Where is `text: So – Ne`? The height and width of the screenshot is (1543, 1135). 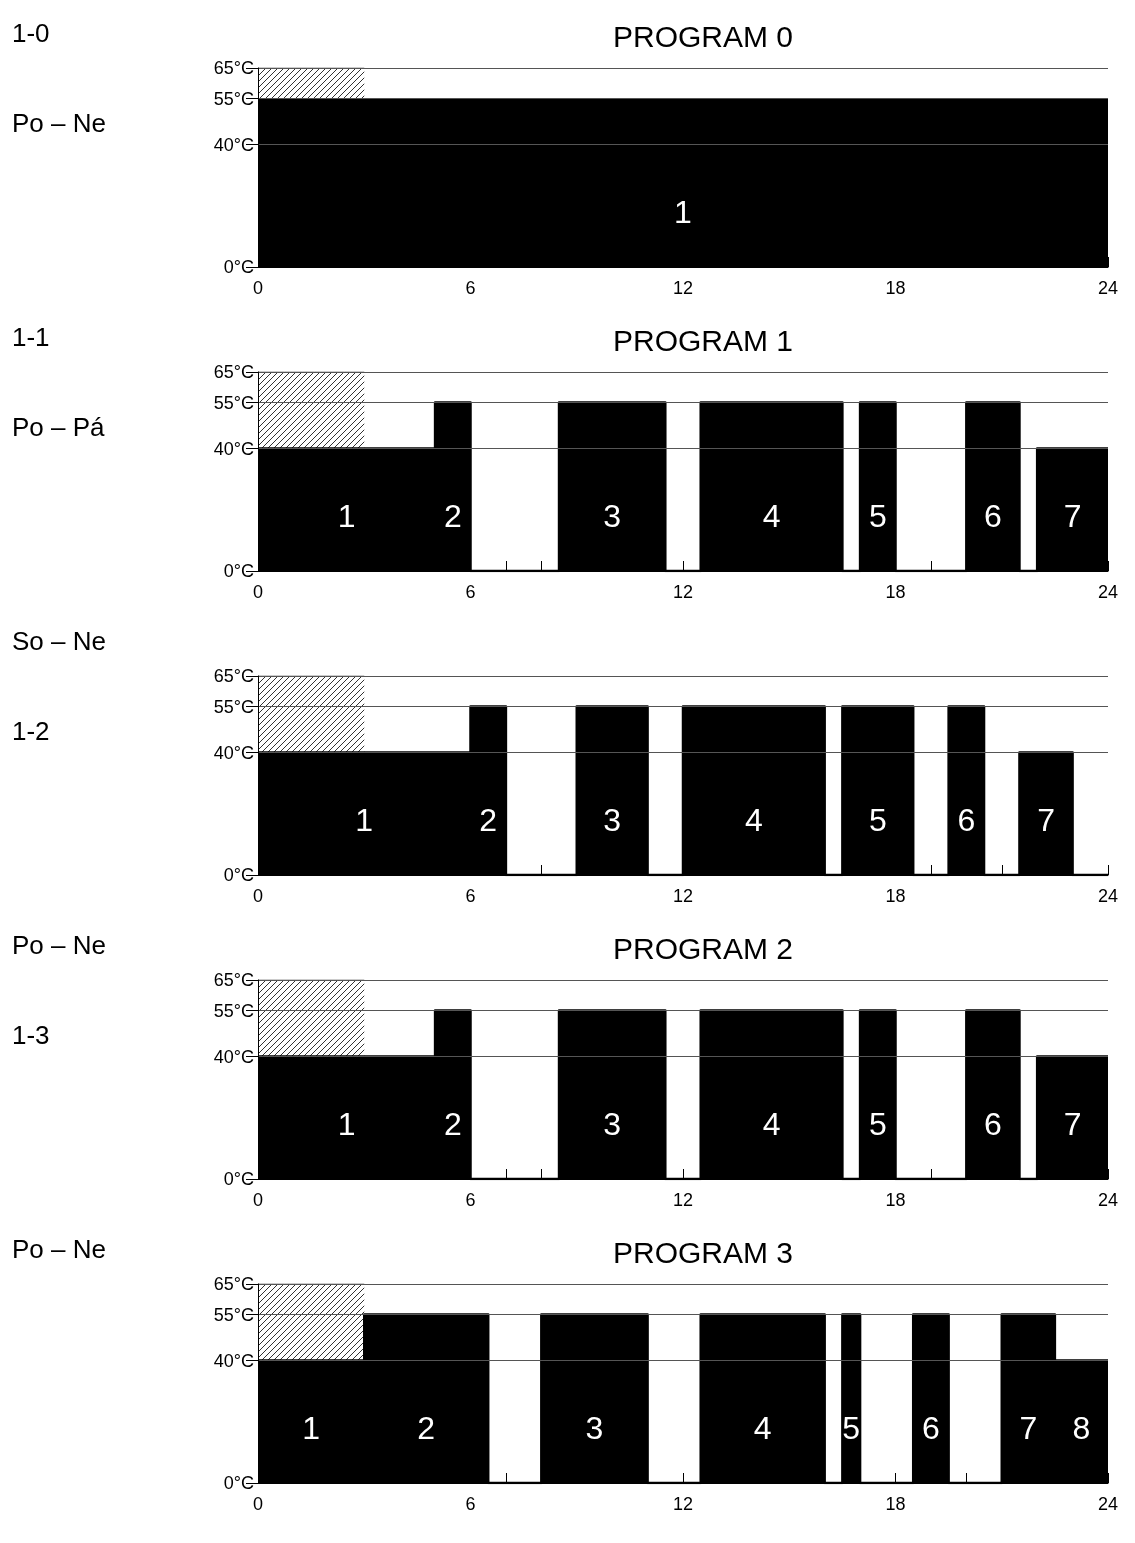 text: So – Ne is located at coordinates (59, 641).